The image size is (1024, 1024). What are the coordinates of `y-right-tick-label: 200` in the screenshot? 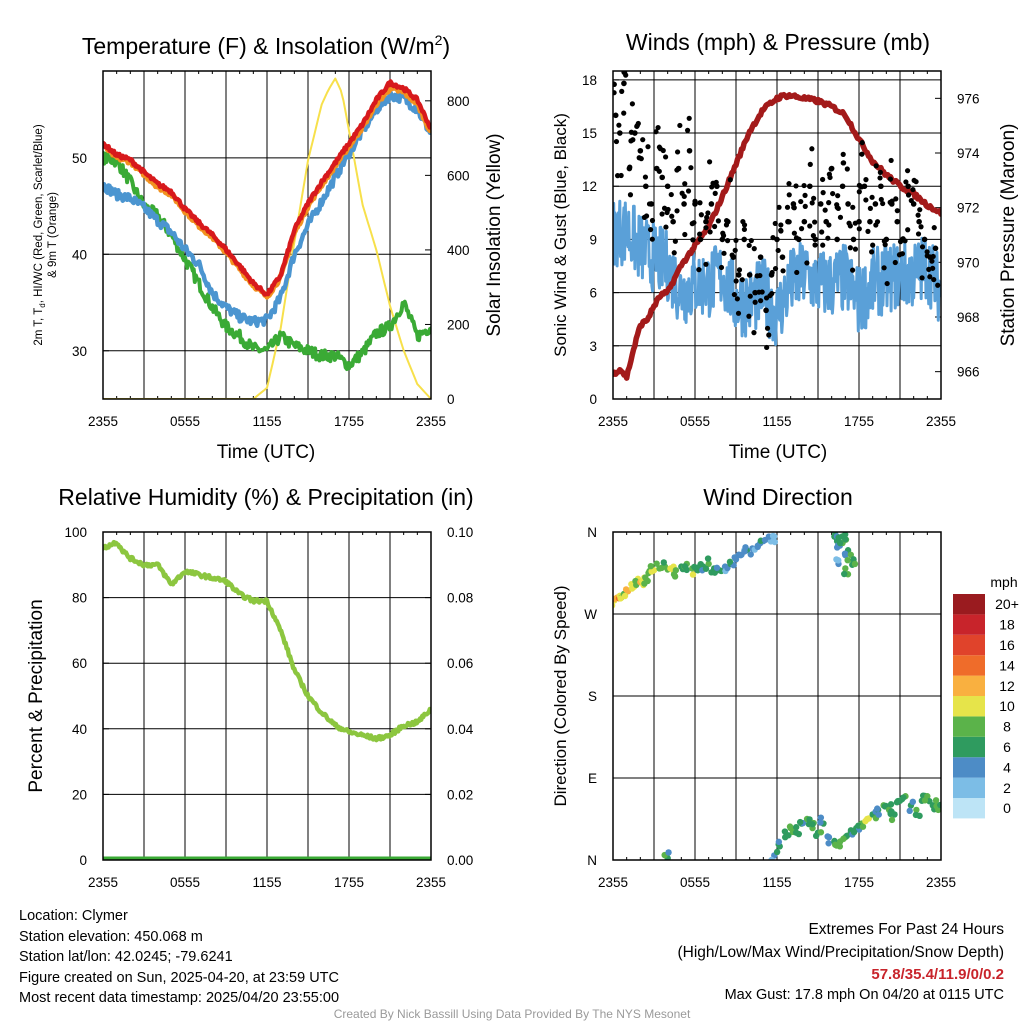 It's located at (458, 324).